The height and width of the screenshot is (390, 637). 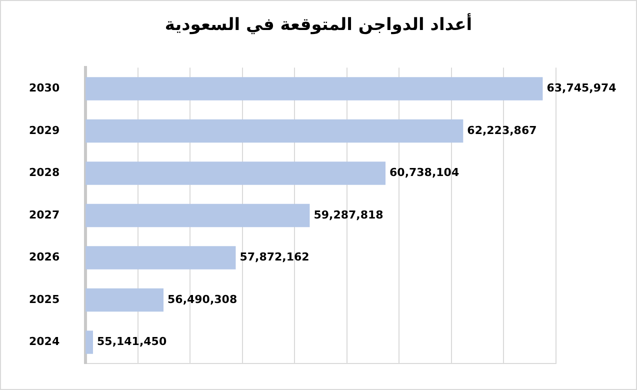 What do you see at coordinates (319, 25) in the screenshot?
I see `chart-title: أعداد الدواجن المتوقعة في السعودية` at bounding box center [319, 25].